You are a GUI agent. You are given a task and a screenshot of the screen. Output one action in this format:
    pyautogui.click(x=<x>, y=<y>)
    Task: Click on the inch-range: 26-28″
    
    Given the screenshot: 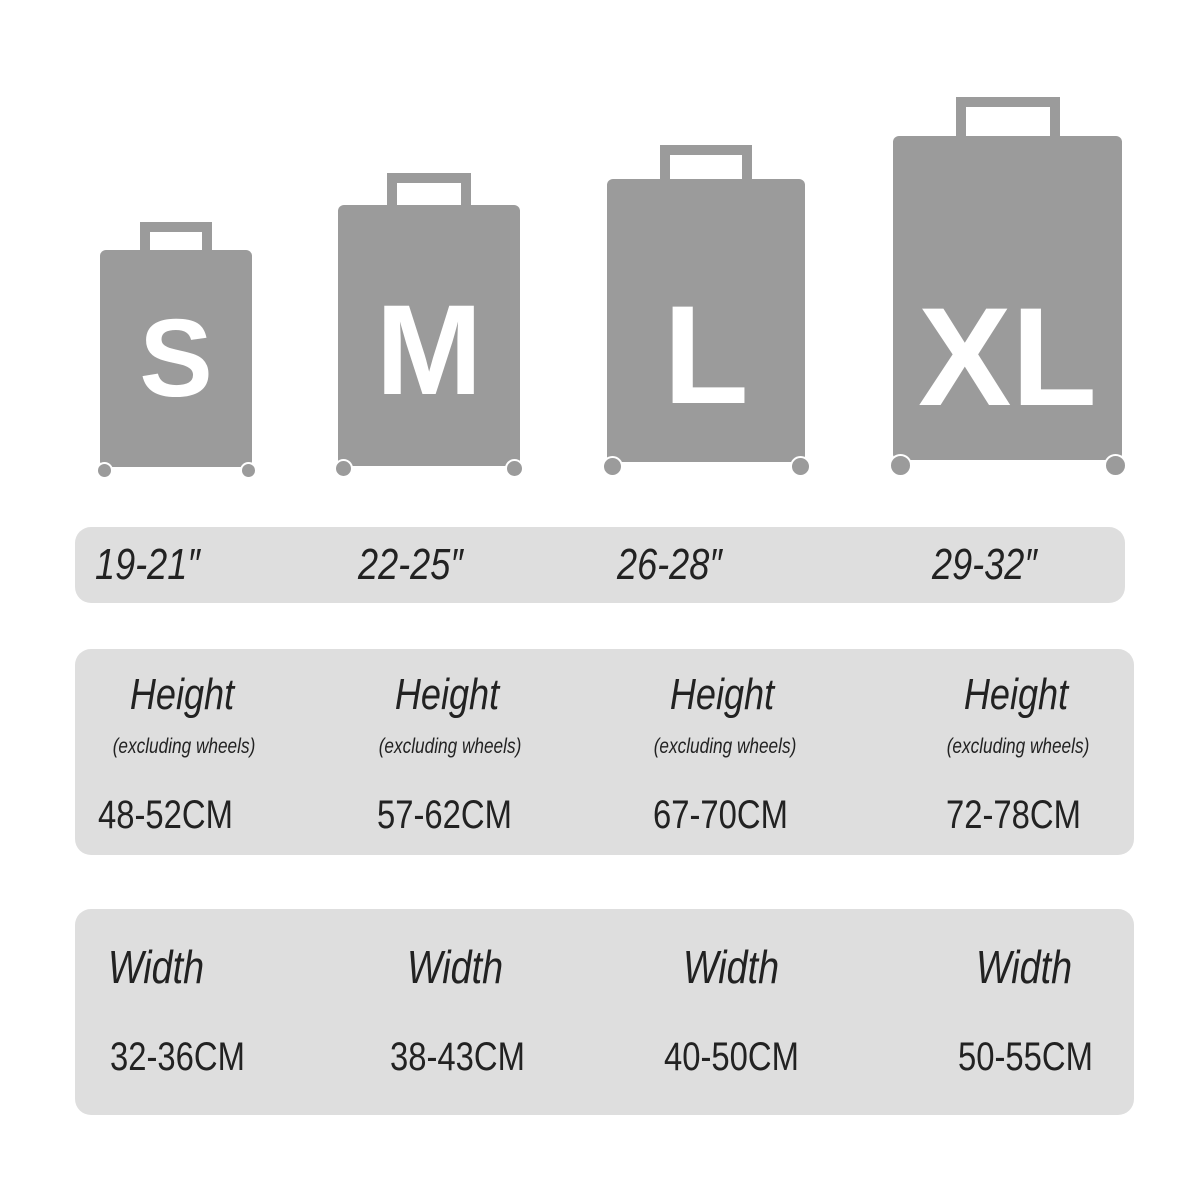 What is the action you would take?
    pyautogui.click(x=670, y=564)
    